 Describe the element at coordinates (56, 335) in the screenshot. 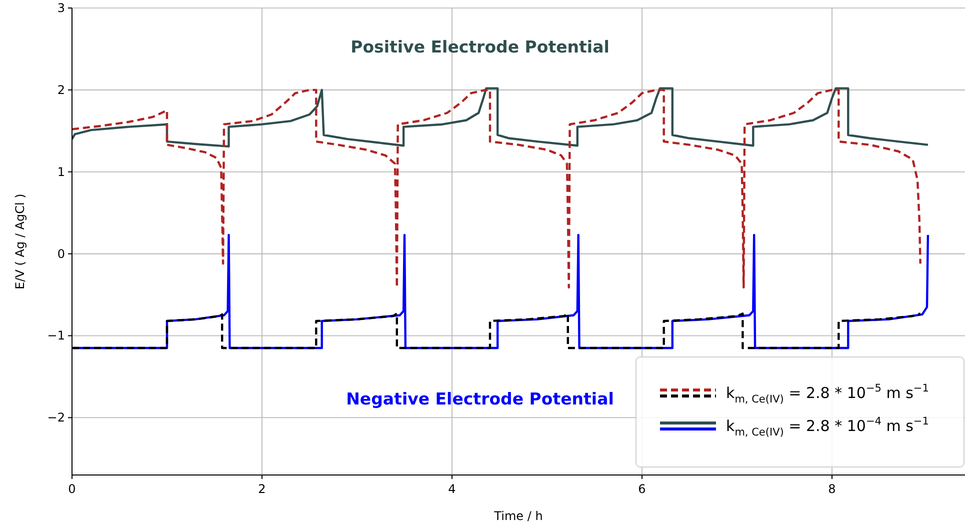

I see `y-tick-label: −1` at that location.